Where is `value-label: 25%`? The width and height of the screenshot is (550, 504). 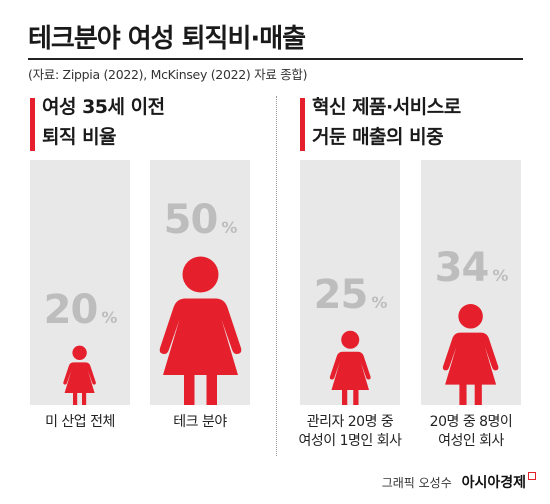 value-label: 25% is located at coordinates (350, 295).